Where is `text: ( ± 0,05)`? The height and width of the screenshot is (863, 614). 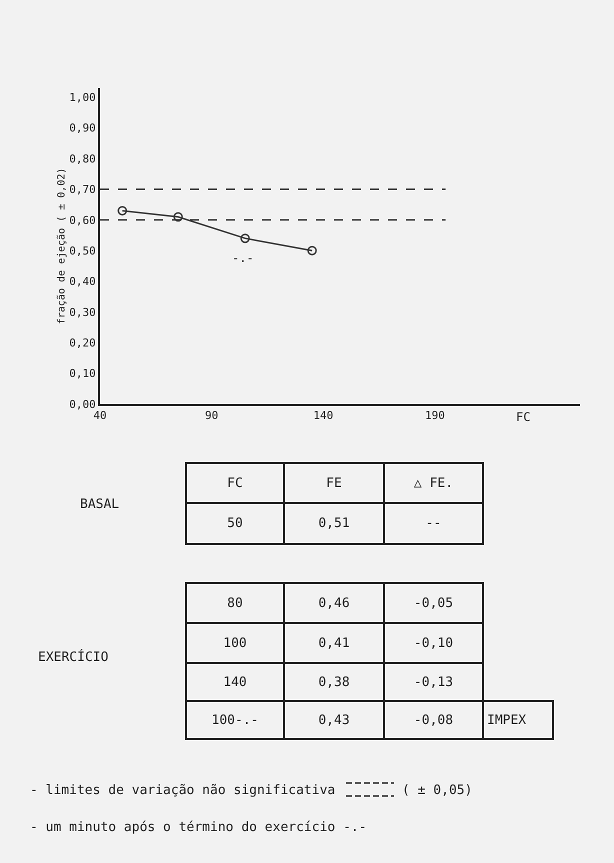
text: ( ± 0,05) is located at coordinates (437, 790).